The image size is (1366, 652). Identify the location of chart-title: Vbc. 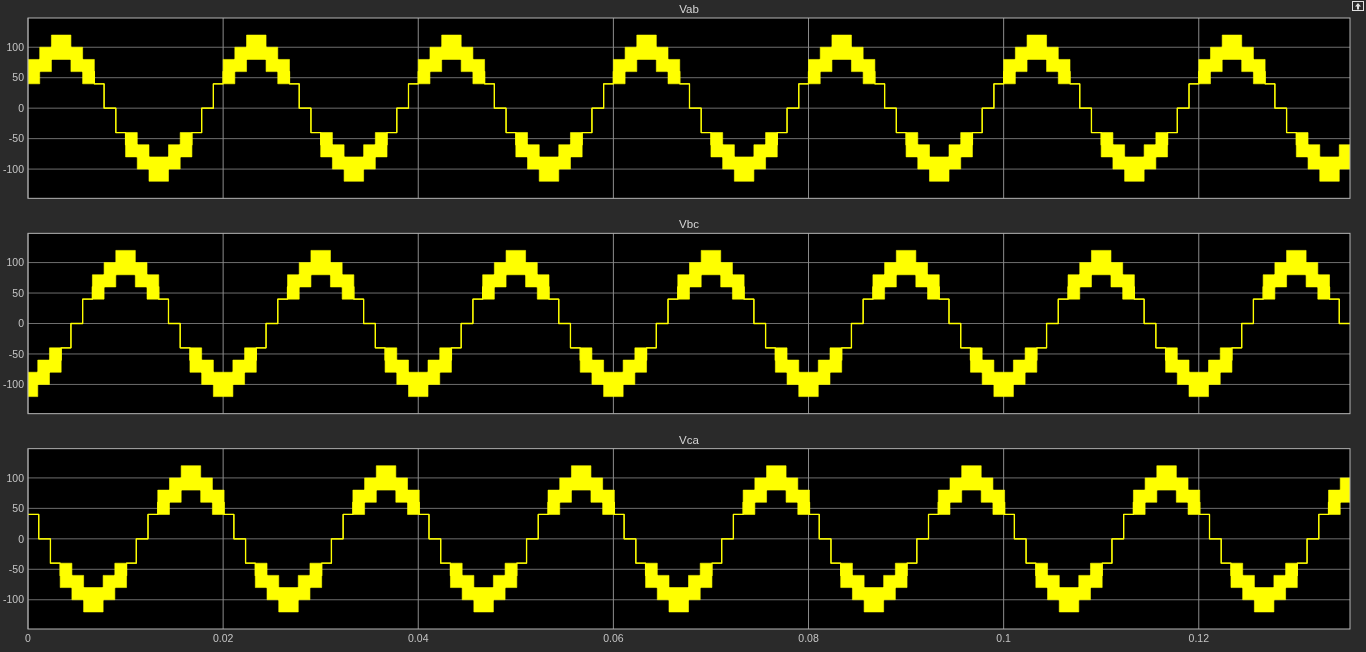
(689, 224).